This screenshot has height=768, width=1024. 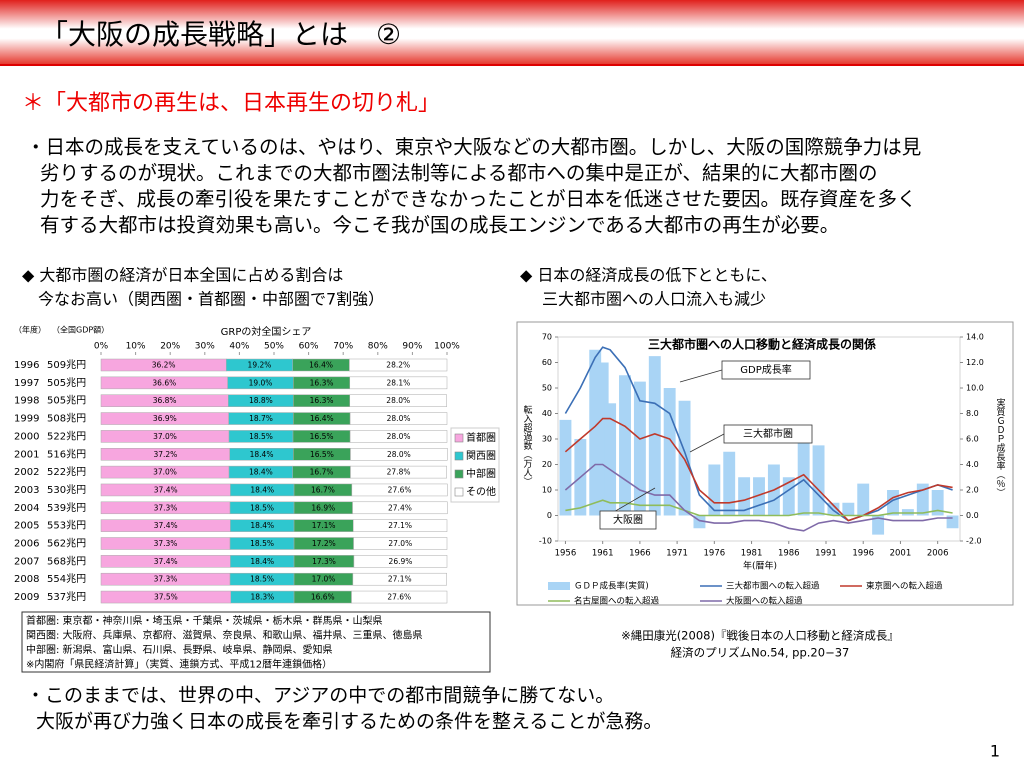 I want to click on x-tick-label: 10%, so click(x=136, y=347).